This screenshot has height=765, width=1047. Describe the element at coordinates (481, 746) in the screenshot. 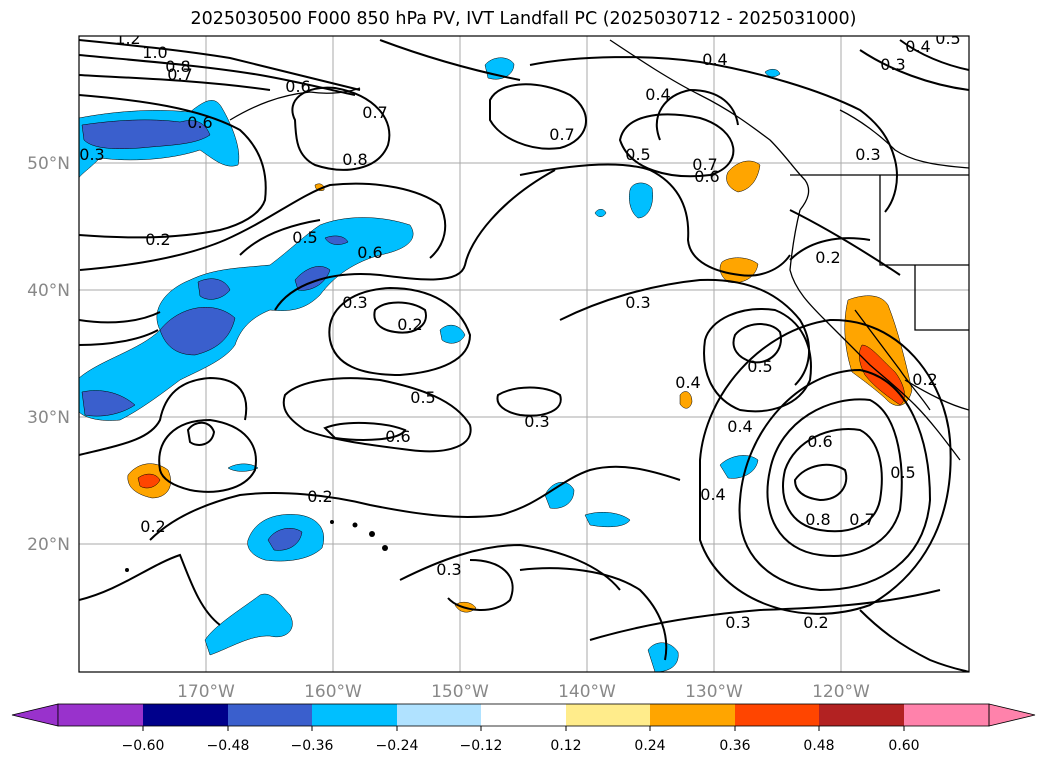

I see `colorbar-tick: −0.12` at that location.